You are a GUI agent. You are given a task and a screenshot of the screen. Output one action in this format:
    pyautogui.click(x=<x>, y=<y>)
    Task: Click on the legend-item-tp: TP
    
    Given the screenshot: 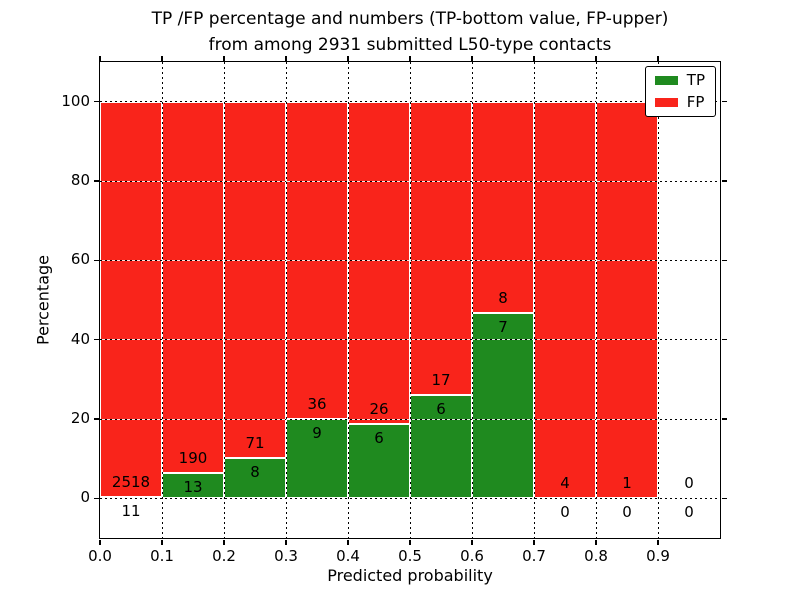 What is the action you would take?
    pyautogui.click(x=679, y=80)
    